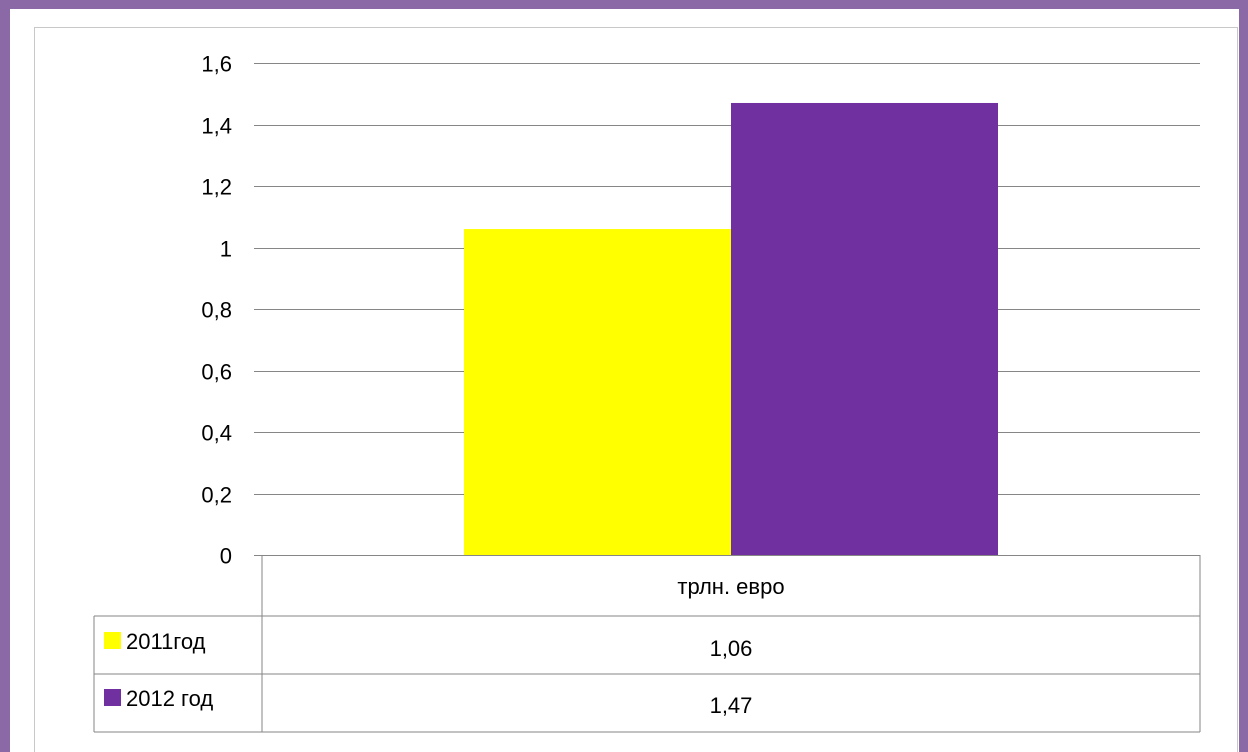 The image size is (1248, 752). What do you see at coordinates (112, 640) in the screenshot?
I see `legend-swatch-2011` at bounding box center [112, 640].